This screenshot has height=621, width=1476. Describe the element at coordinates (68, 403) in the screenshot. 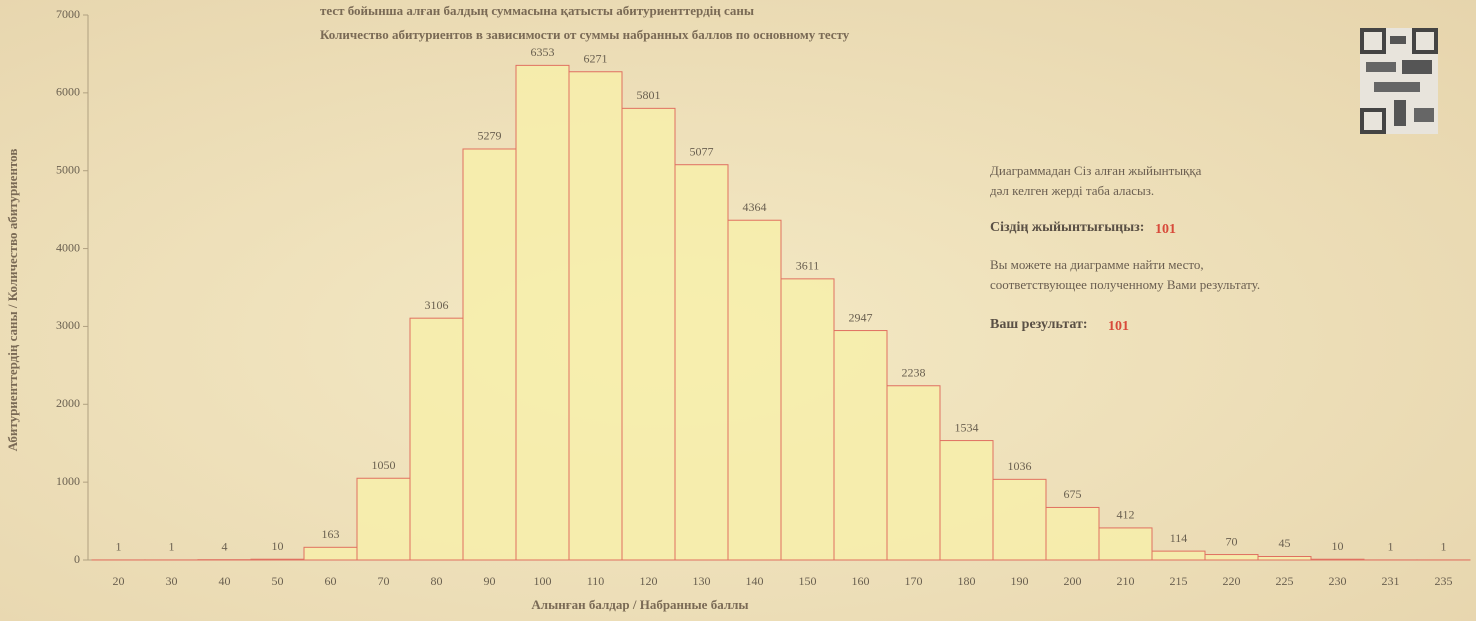

I see `y-tick-label: 2000` at that location.